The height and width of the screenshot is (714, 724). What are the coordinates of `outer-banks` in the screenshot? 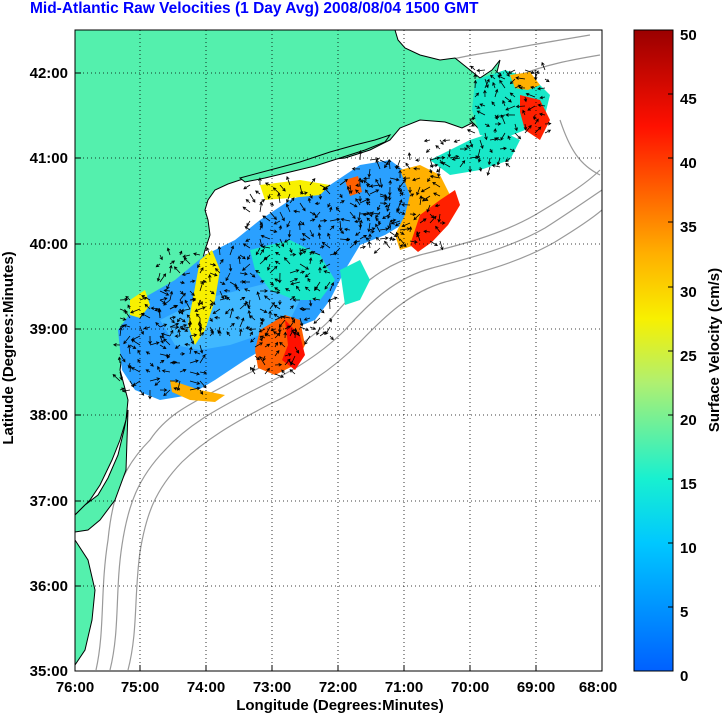 It's located at (85, 602).